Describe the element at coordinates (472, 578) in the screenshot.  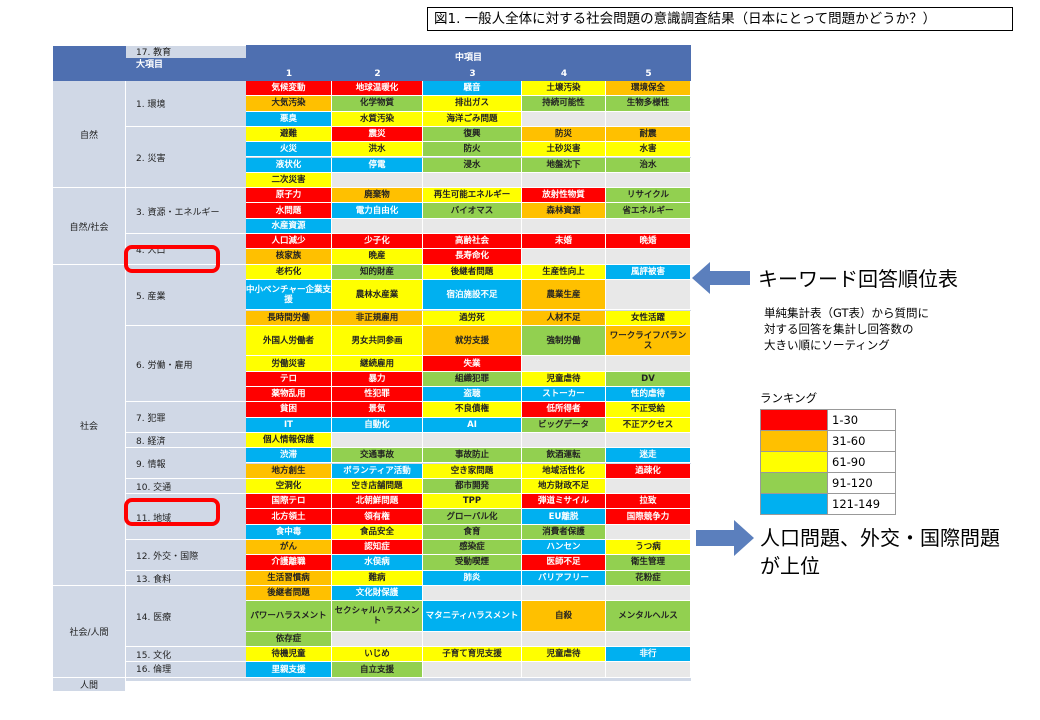
I see `keyword-cell: 肺炎` at that location.